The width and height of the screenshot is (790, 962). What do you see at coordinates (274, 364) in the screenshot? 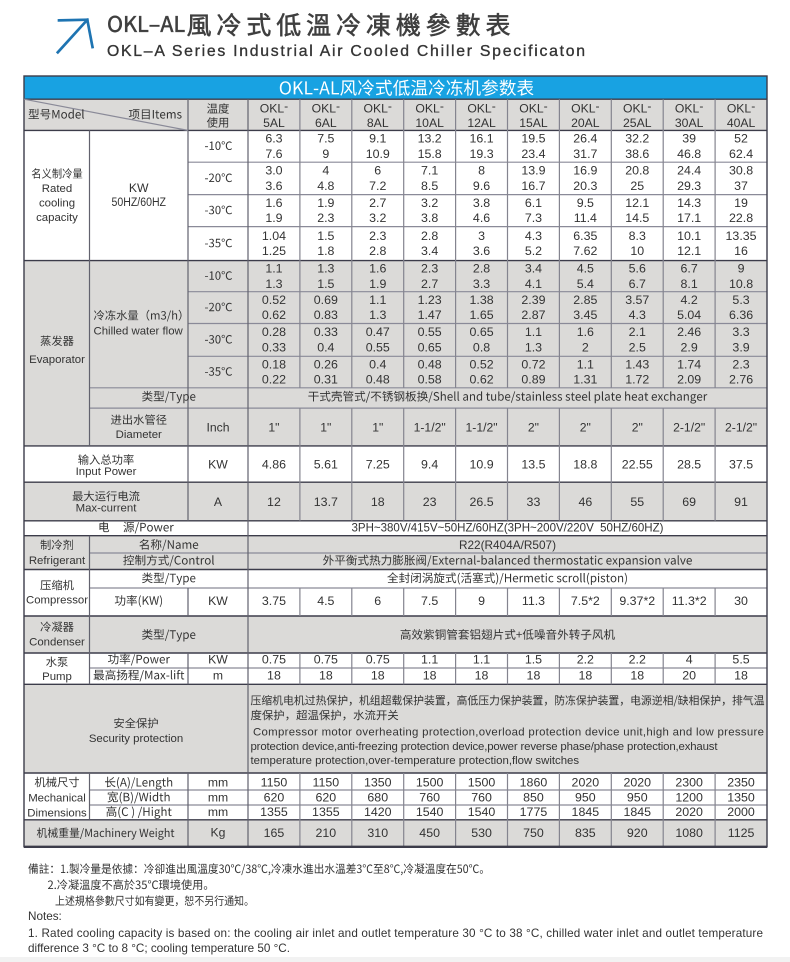
I see `svg-text: 0.18` at bounding box center [274, 364].